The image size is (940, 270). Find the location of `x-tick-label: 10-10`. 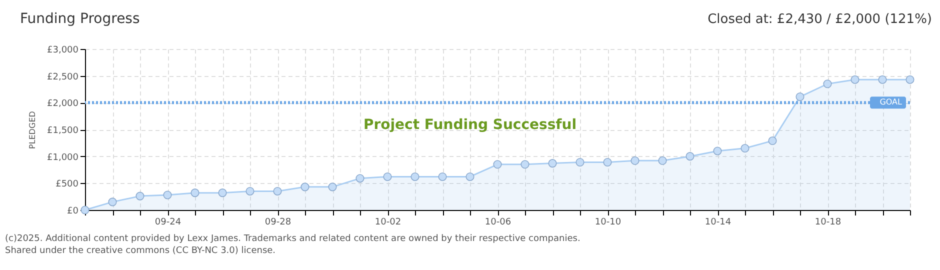

x-tick-label: 10-10 is located at coordinates (608, 223).